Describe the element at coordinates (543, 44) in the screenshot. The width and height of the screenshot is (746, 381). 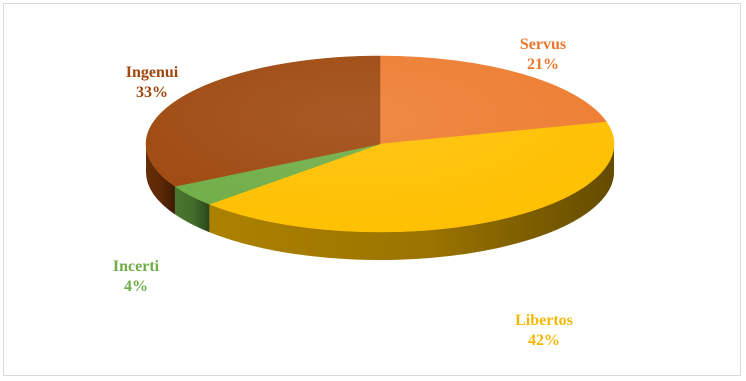
I see `slice-label-servus: Servus` at that location.